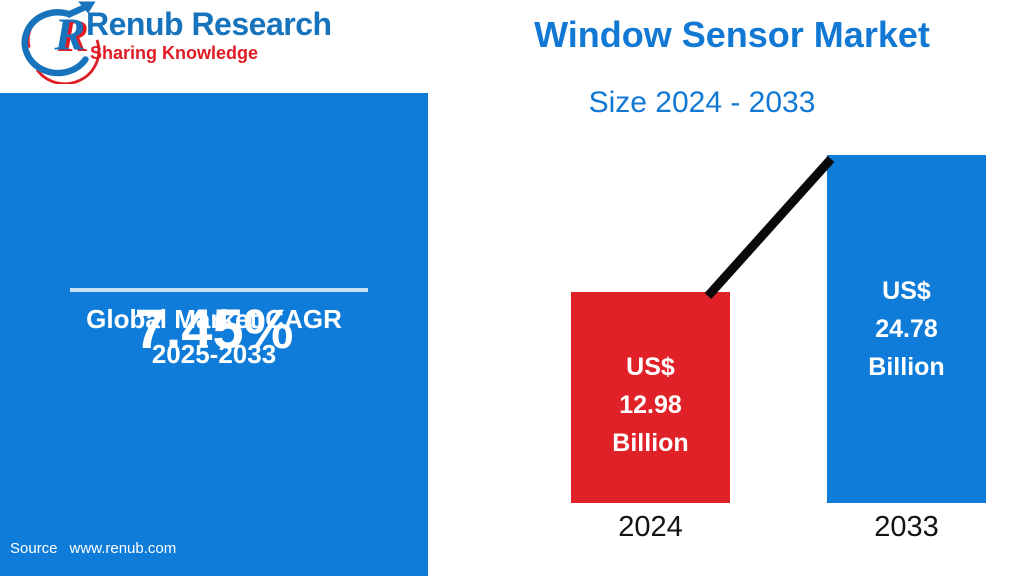 The height and width of the screenshot is (576, 1024). I want to click on brand-tagline: Sharing Knowledge, so click(174, 53).